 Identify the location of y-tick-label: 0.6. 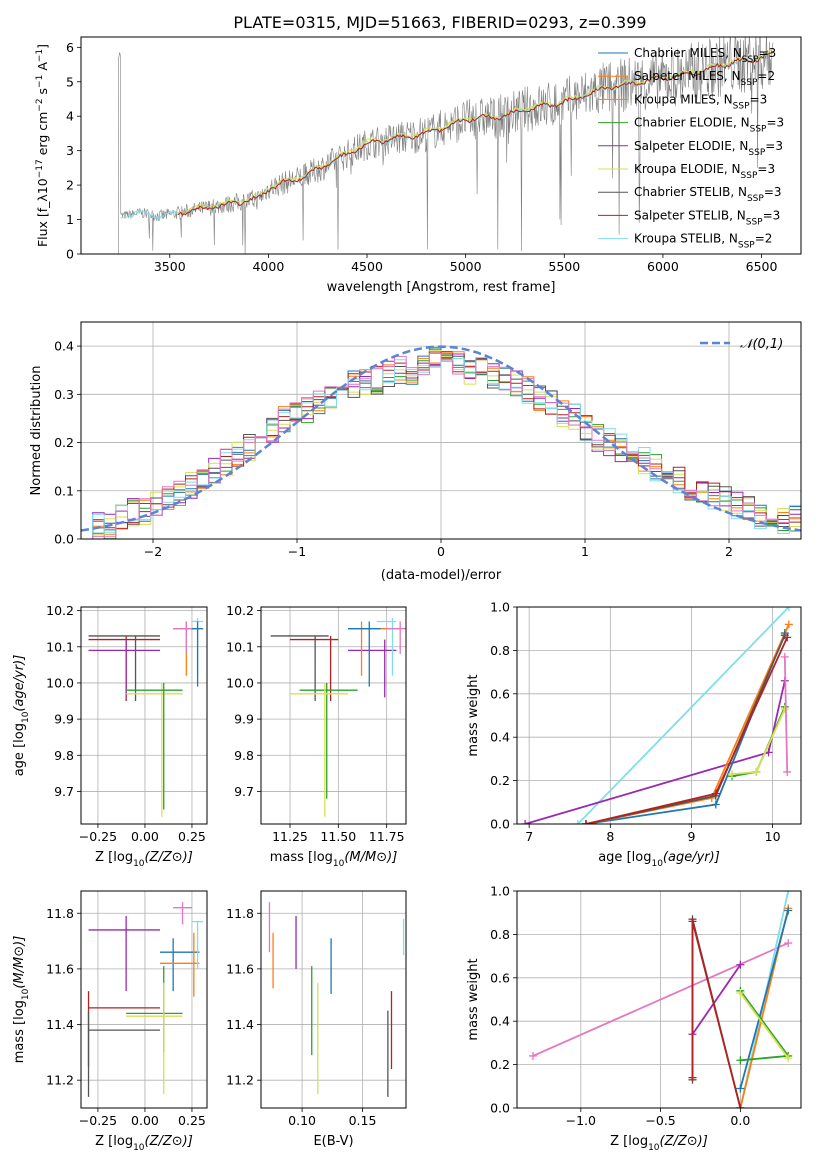
(500, 693).